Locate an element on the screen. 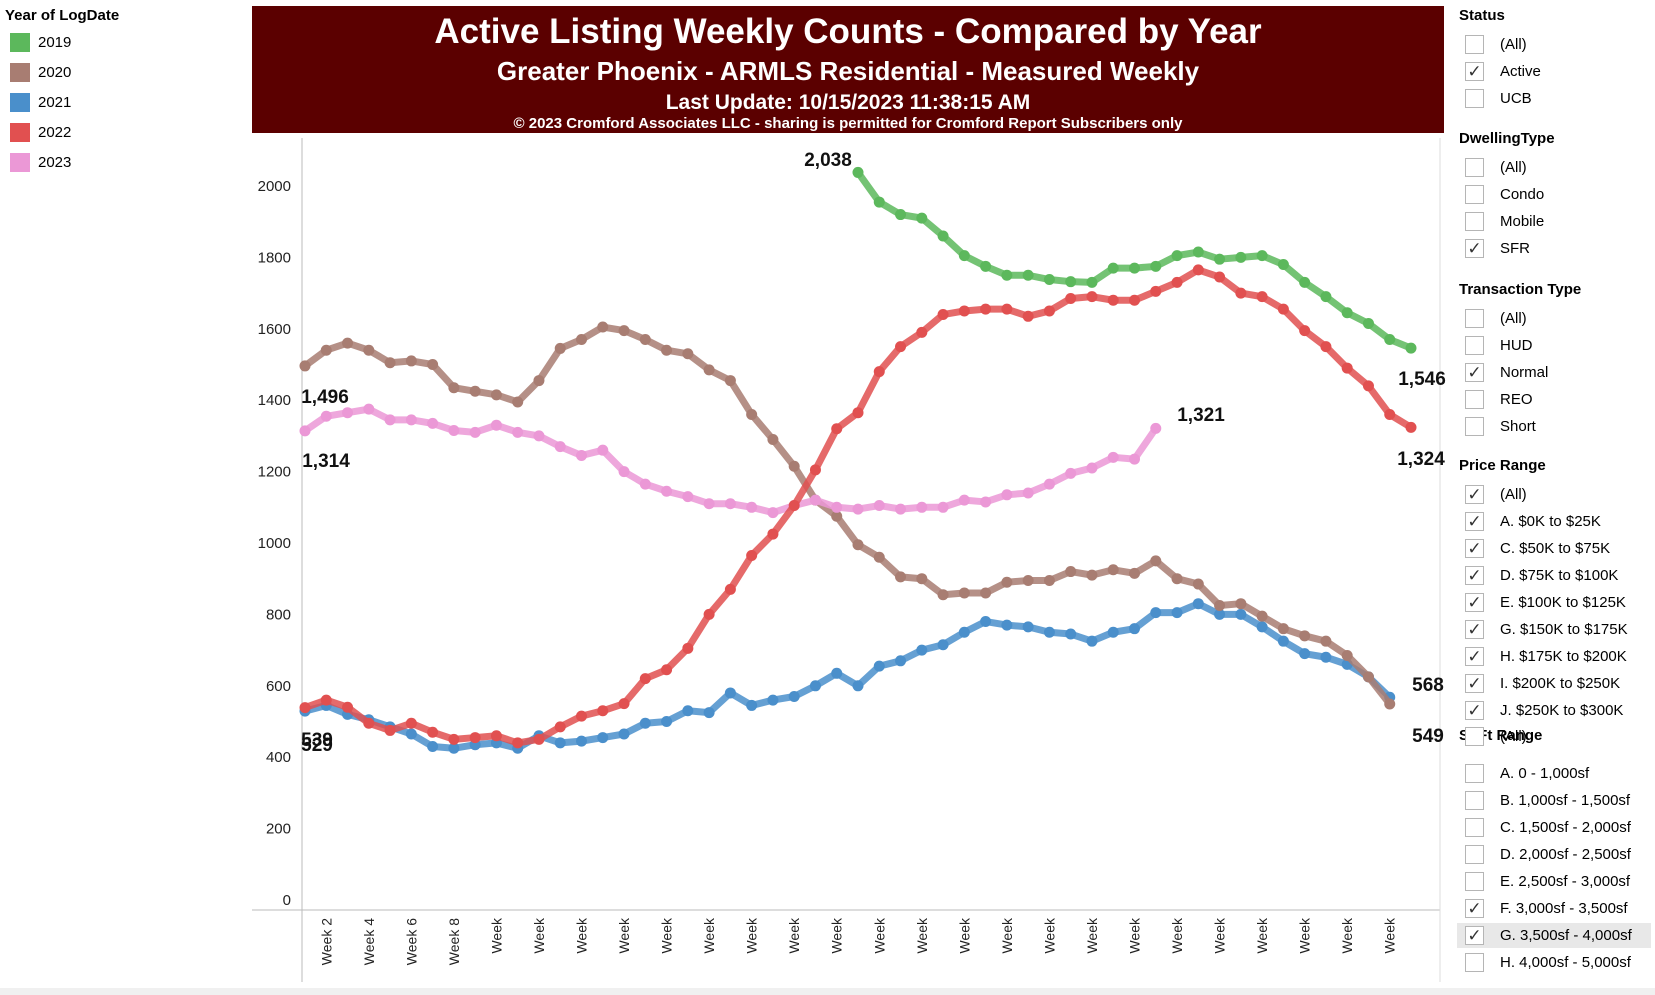 The image size is (1655, 995). filter-option: ✓ (All) is located at coordinates (1554, 494).